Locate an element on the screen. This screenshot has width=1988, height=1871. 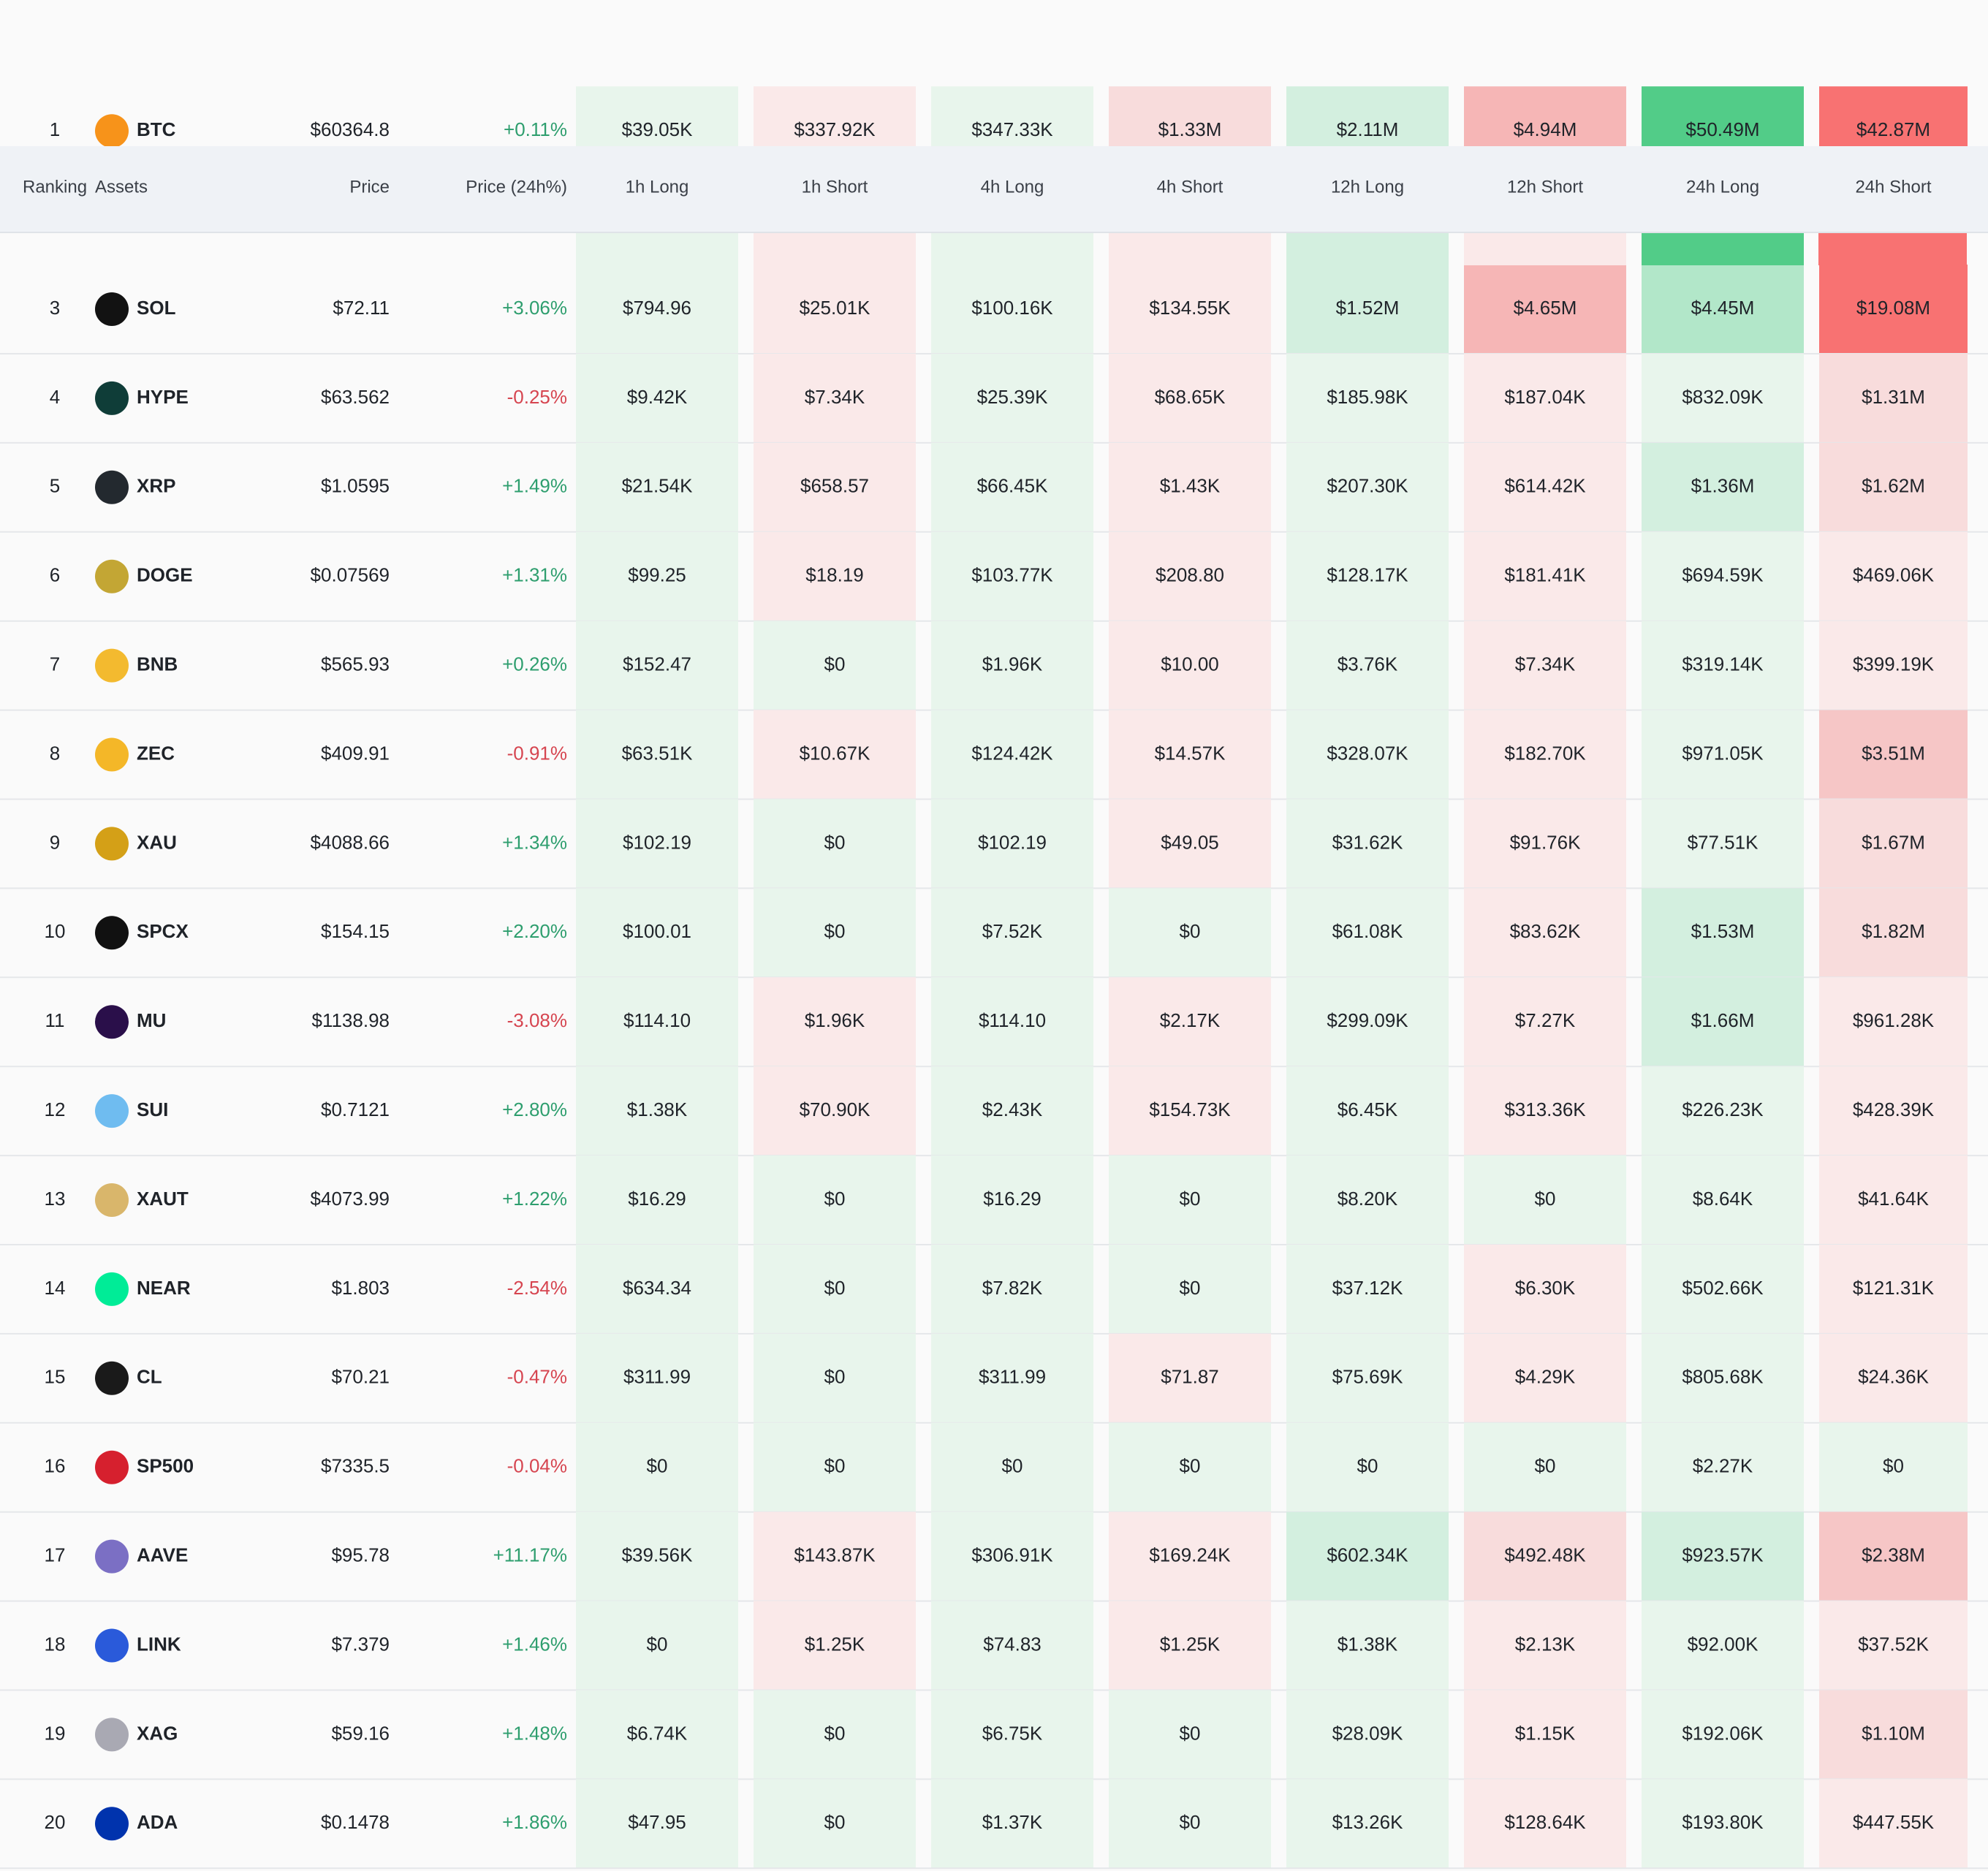
liquidation-value: $143.87K is located at coordinates (835, 1555).